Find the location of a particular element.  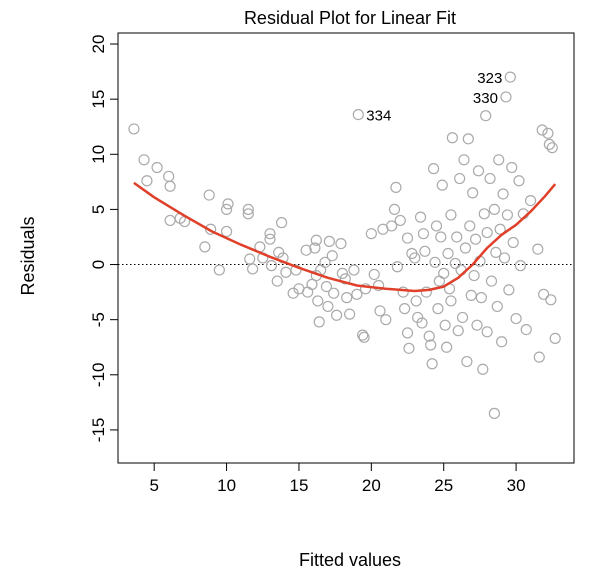

x-tick-label: 30 is located at coordinates (516, 485).